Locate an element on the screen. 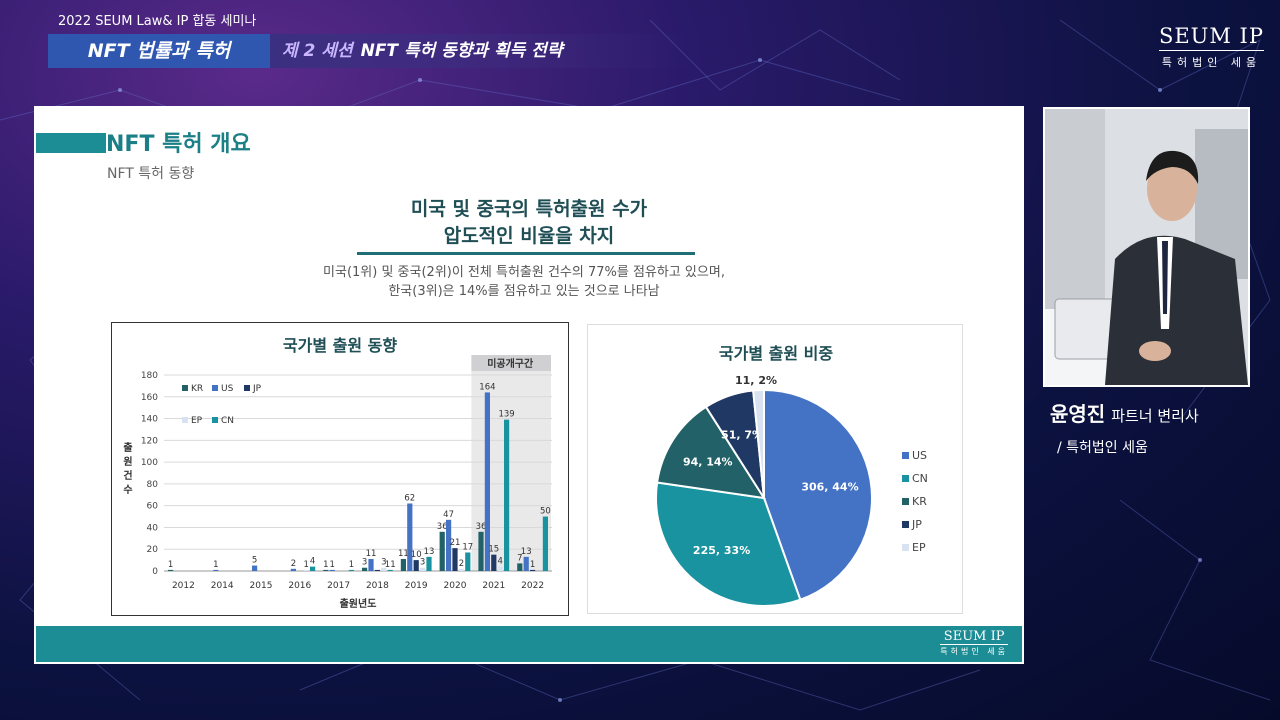  legend-swatch-kr is located at coordinates (185, 388).